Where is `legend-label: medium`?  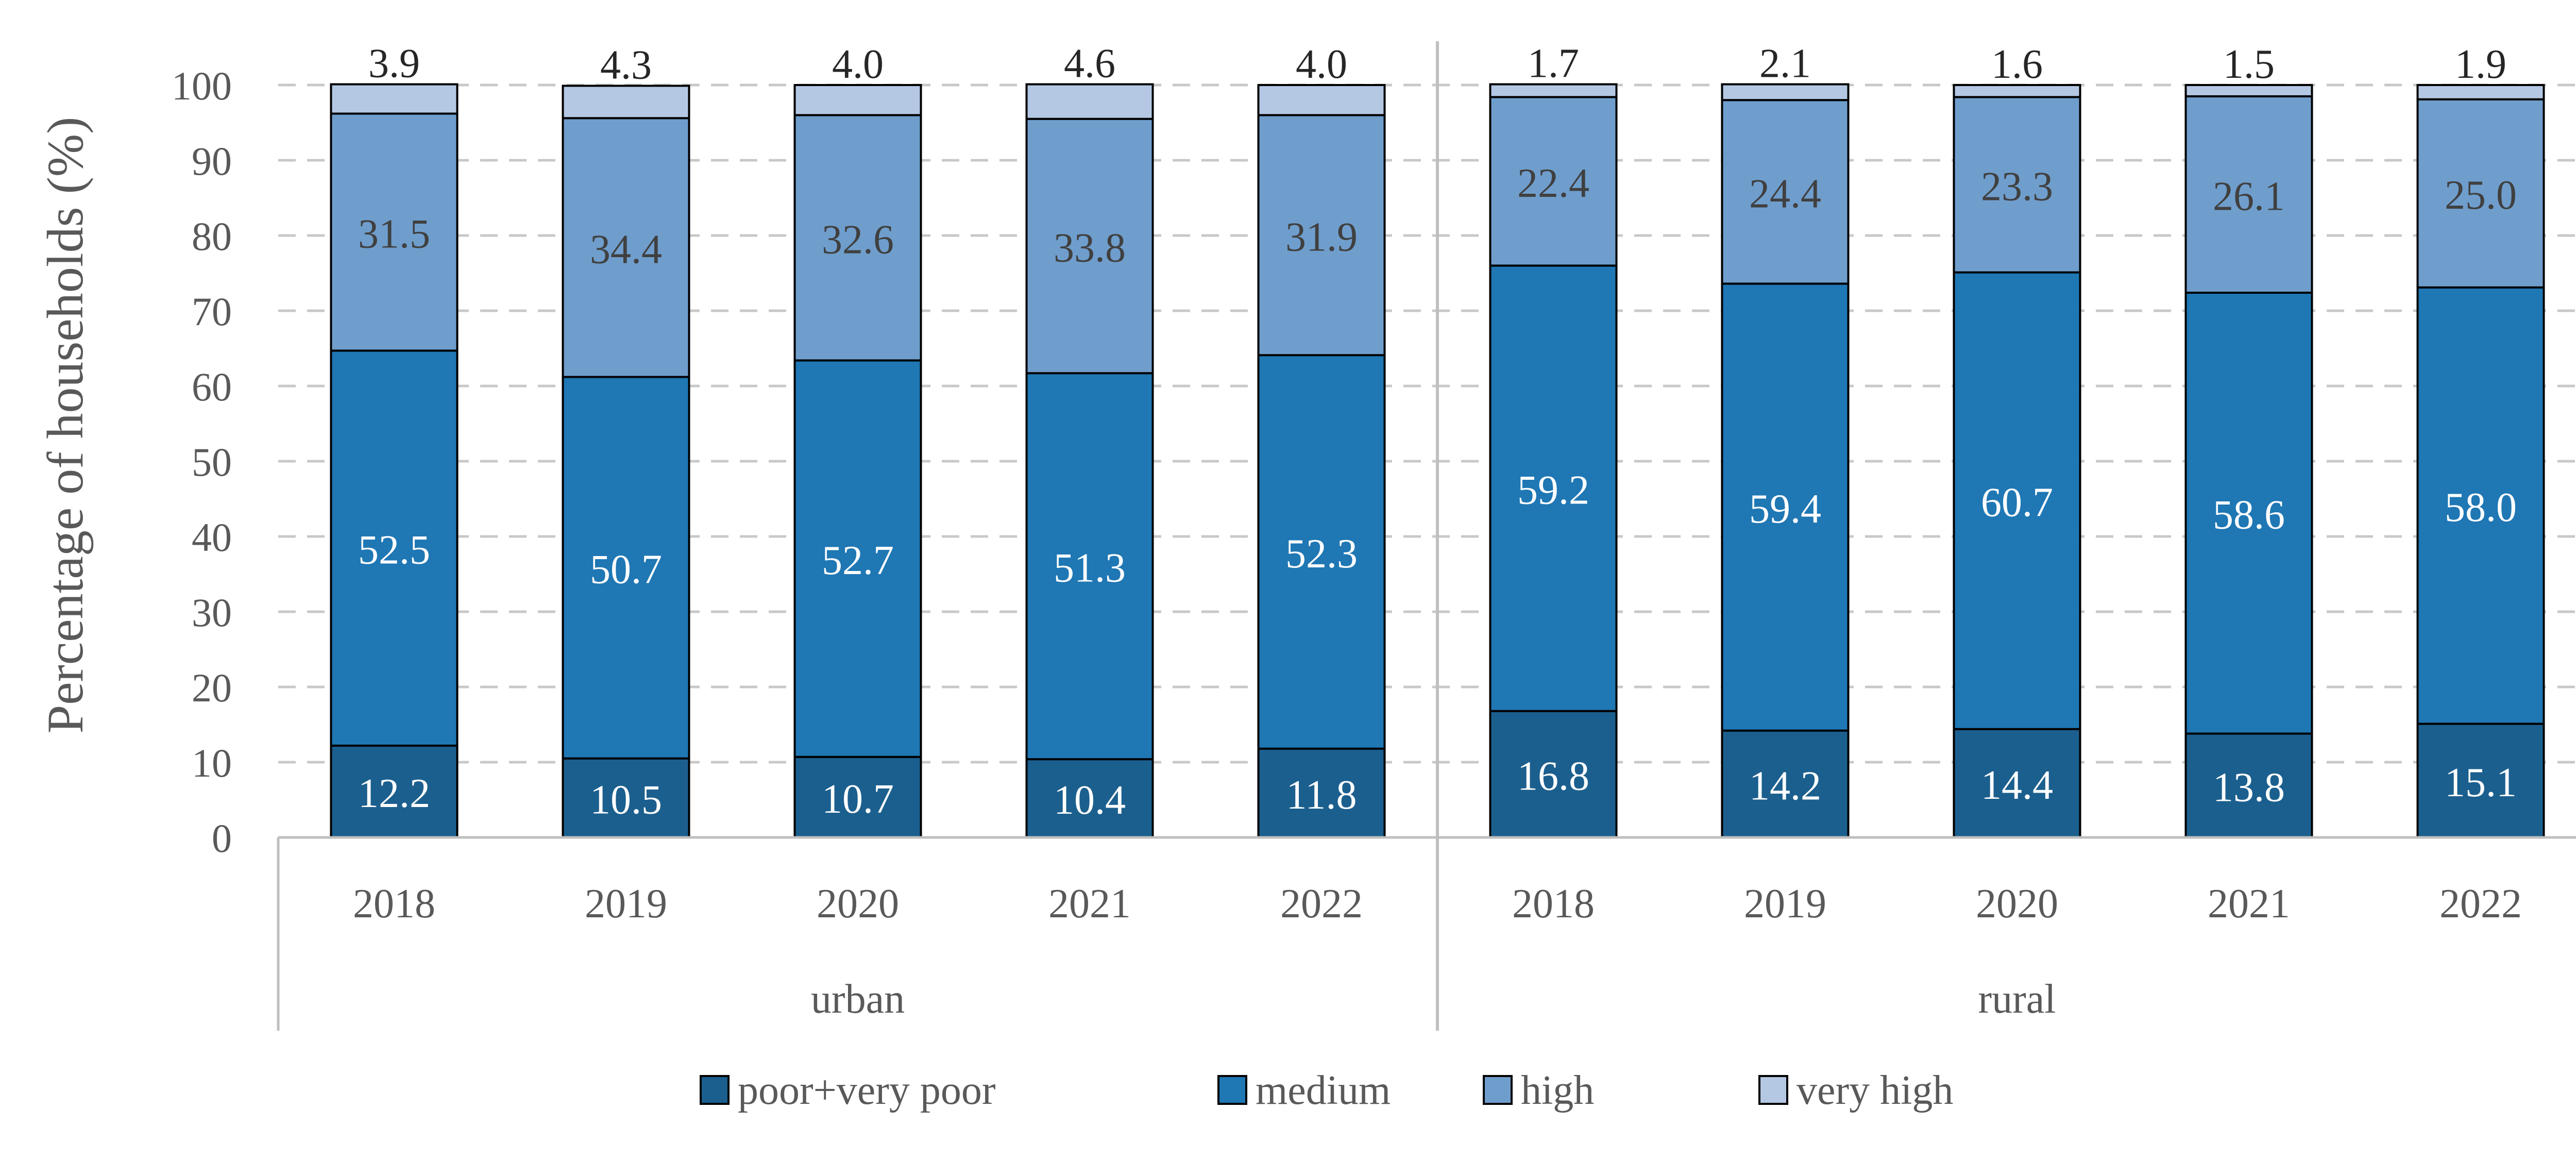
legend-label: medium is located at coordinates (1323, 1090).